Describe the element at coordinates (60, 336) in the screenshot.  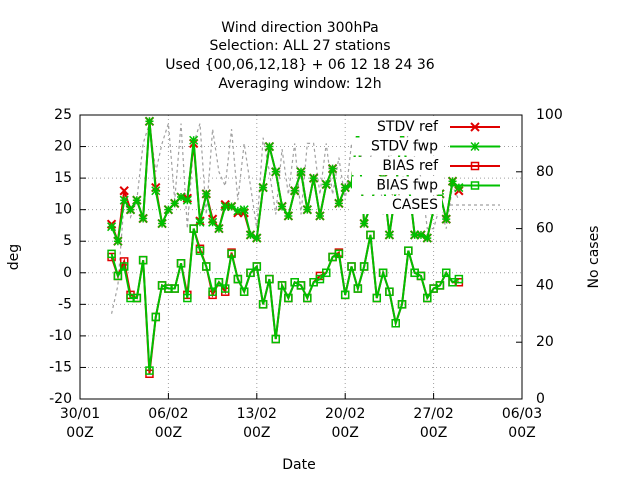
I see `y-tick-label: -10` at that location.